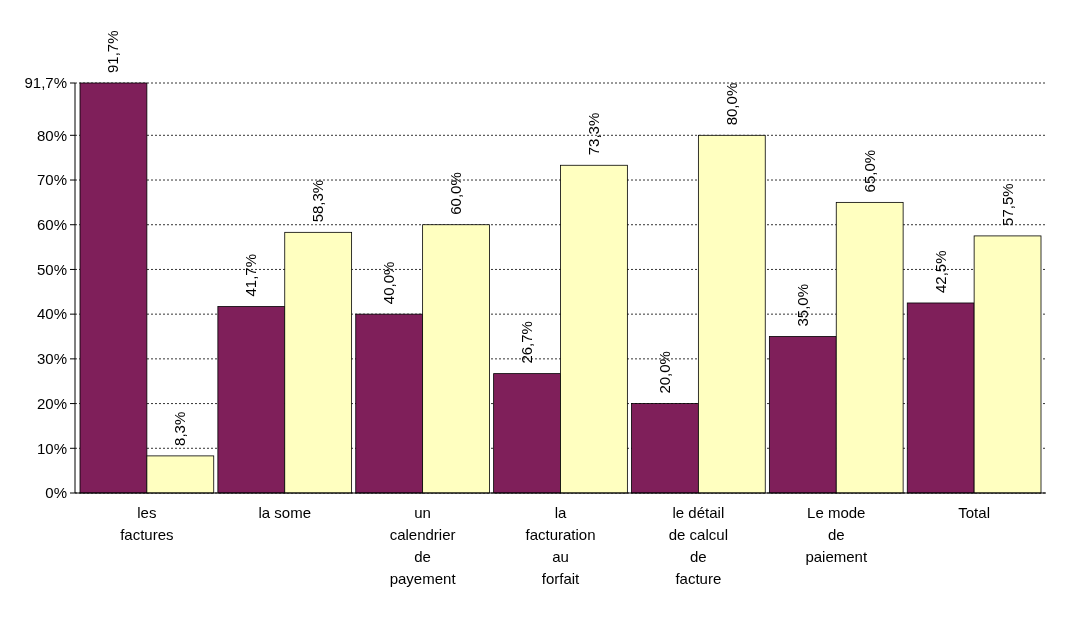 The image size is (1066, 629). I want to click on data-label: 42,5%, so click(940, 271).